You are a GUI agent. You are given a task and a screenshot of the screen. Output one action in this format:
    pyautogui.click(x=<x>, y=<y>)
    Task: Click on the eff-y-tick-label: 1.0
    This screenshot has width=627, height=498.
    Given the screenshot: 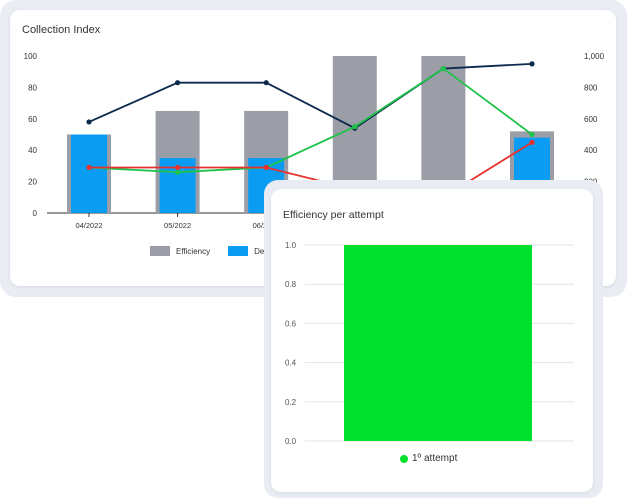 What is the action you would take?
    pyautogui.click(x=291, y=245)
    